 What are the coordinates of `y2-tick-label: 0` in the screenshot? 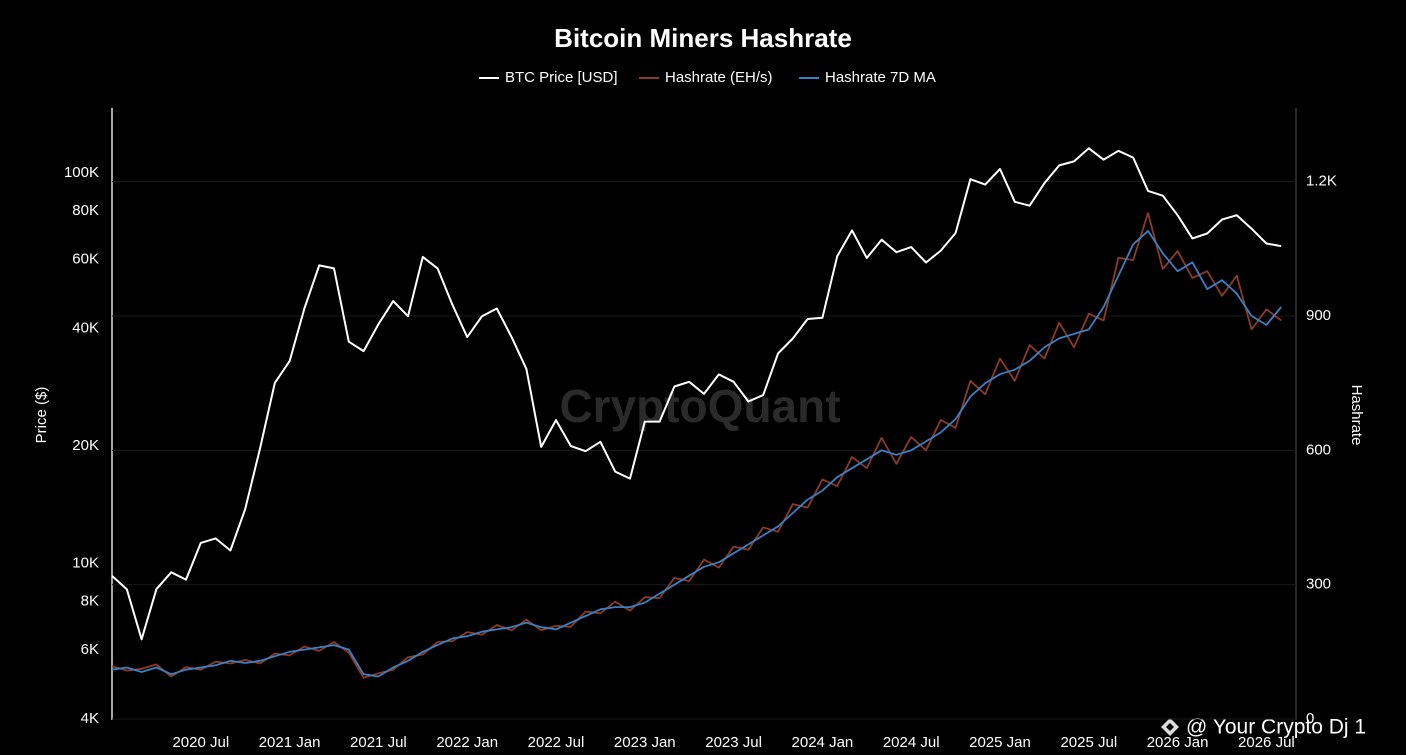 It's located at (1310, 718).